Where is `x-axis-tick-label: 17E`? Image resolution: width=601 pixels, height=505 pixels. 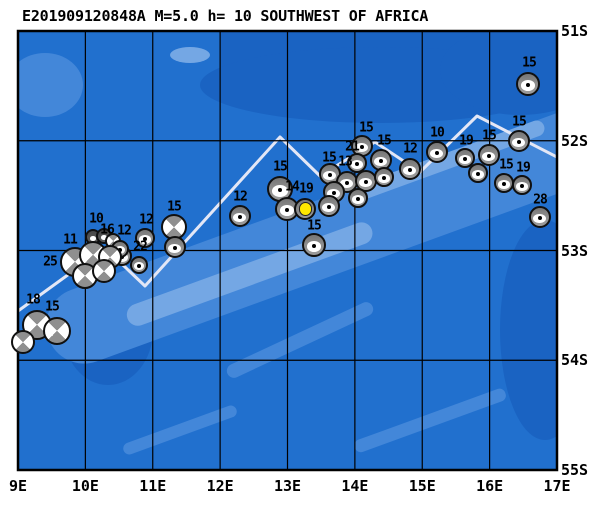 x-axis-tick-label: 17E is located at coordinates (557, 486).